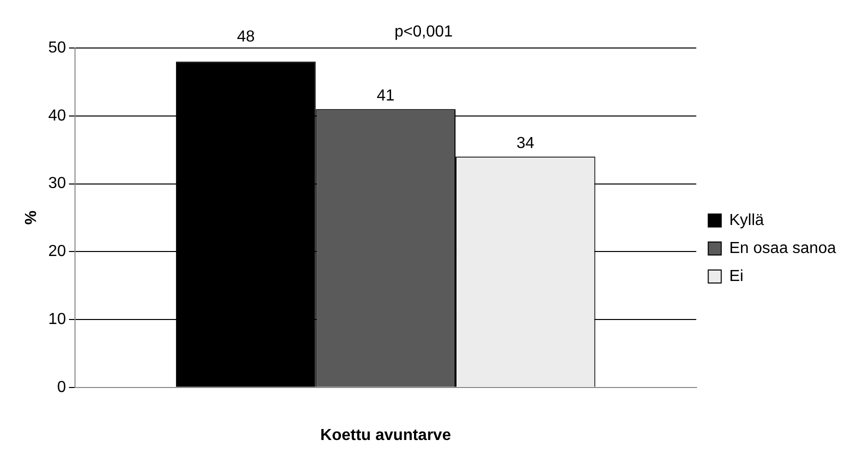 This screenshot has width=854, height=467. Describe the element at coordinates (57, 251) in the screenshot. I see `y-tick-label: 20` at that location.